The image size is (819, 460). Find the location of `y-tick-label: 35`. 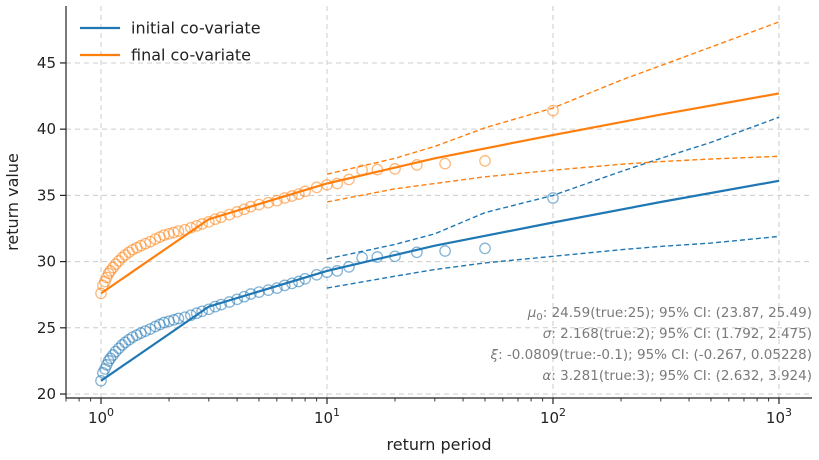

y-tick-label: 35 is located at coordinates (46, 195).